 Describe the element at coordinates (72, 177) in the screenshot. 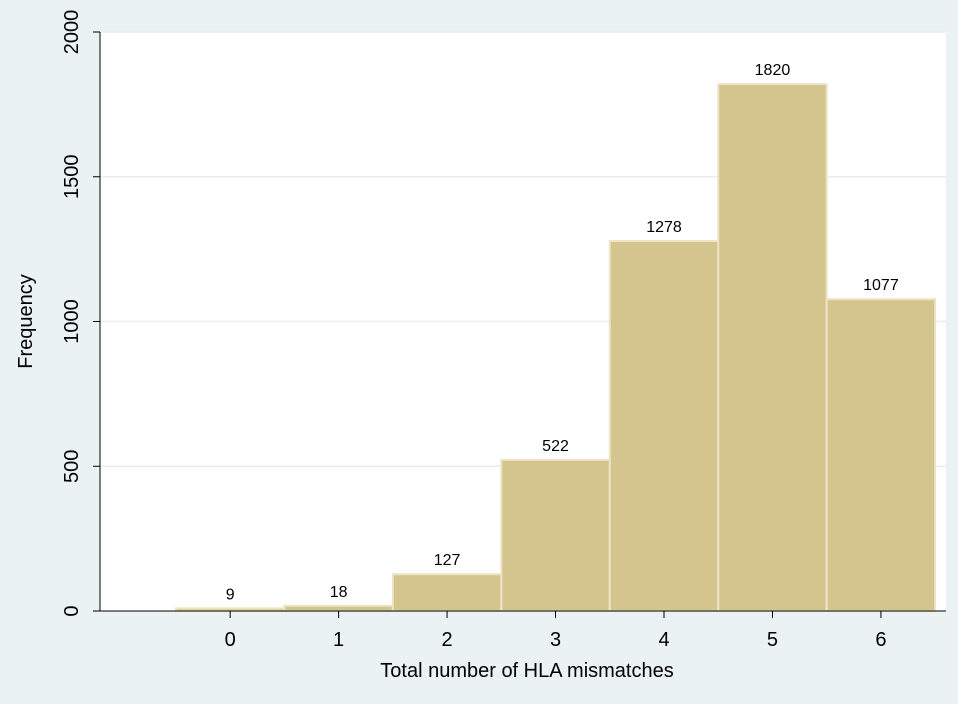

I see `y-tick-label: 1500` at that location.